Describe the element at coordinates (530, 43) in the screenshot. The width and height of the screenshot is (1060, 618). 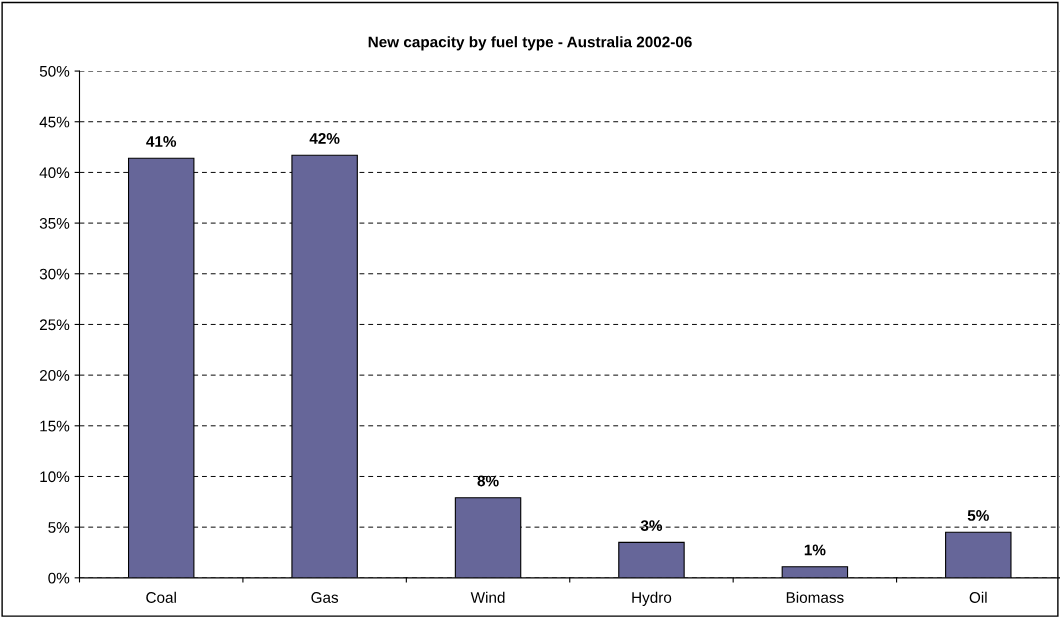
I see `chart-title: New capacity by fuel type - Australia 2002-06` at that location.